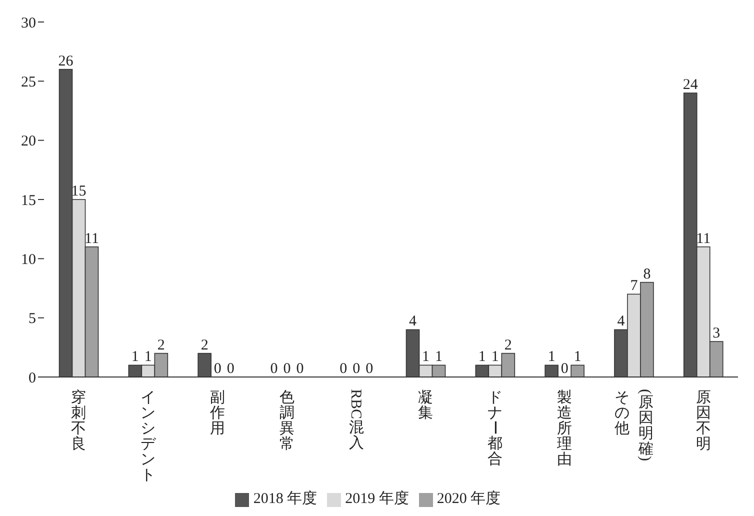  What do you see at coordinates (28, 200) in the screenshot?
I see `y-tick-label: 15` at bounding box center [28, 200].